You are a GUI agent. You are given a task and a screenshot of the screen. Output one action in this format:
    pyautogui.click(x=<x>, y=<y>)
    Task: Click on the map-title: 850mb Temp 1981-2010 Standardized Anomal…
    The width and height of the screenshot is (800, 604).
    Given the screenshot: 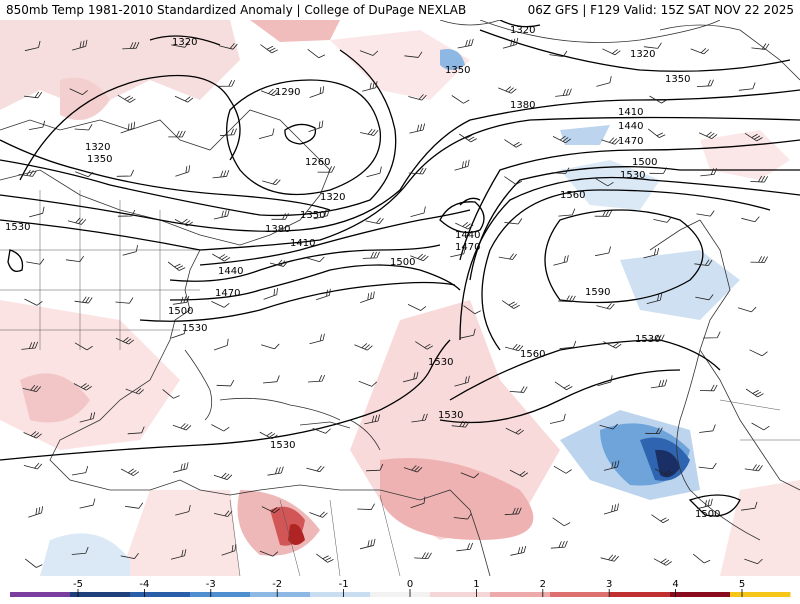 What is the action you would take?
    pyautogui.click(x=236, y=10)
    